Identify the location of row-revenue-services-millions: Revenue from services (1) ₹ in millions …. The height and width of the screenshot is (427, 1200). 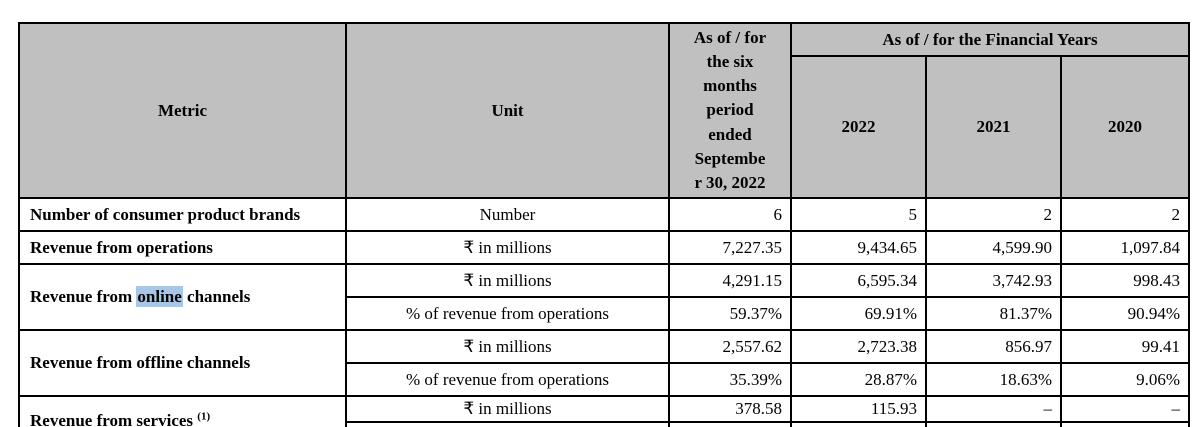
(604, 411).